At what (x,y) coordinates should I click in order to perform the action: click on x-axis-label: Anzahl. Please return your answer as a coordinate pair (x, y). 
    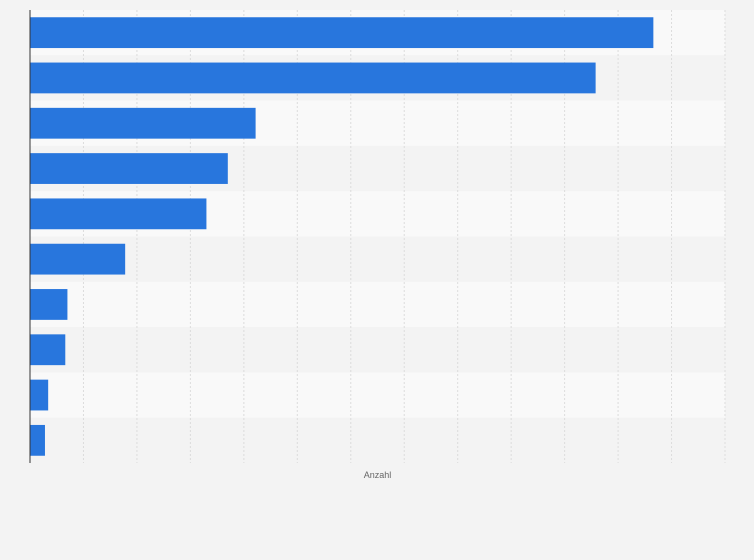
    Looking at the image, I should click on (378, 475).